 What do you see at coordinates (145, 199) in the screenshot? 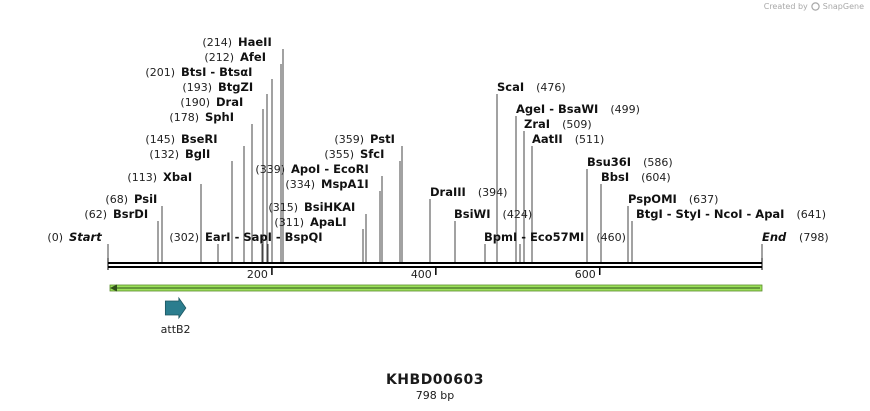
I see `site-name: PsiI` at bounding box center [145, 199].